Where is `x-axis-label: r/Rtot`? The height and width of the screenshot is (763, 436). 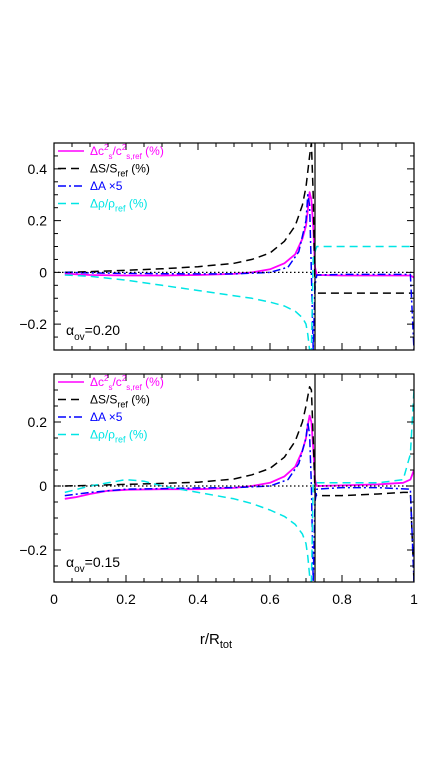
x-axis-label: r/Rtot is located at coordinates (216, 641).